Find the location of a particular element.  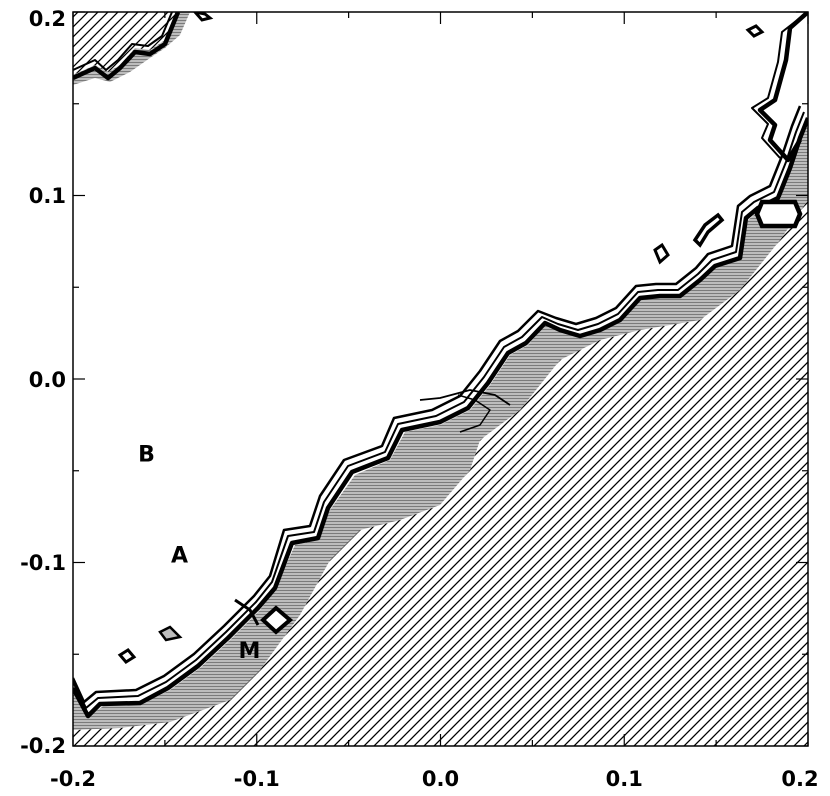

region-label-b: B is located at coordinates (146, 455).